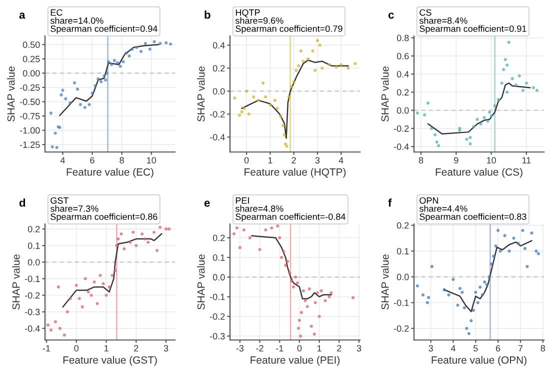 The width and height of the screenshot is (550, 376). I want to click on y-tick-label: -0.2, so click(401, 128).